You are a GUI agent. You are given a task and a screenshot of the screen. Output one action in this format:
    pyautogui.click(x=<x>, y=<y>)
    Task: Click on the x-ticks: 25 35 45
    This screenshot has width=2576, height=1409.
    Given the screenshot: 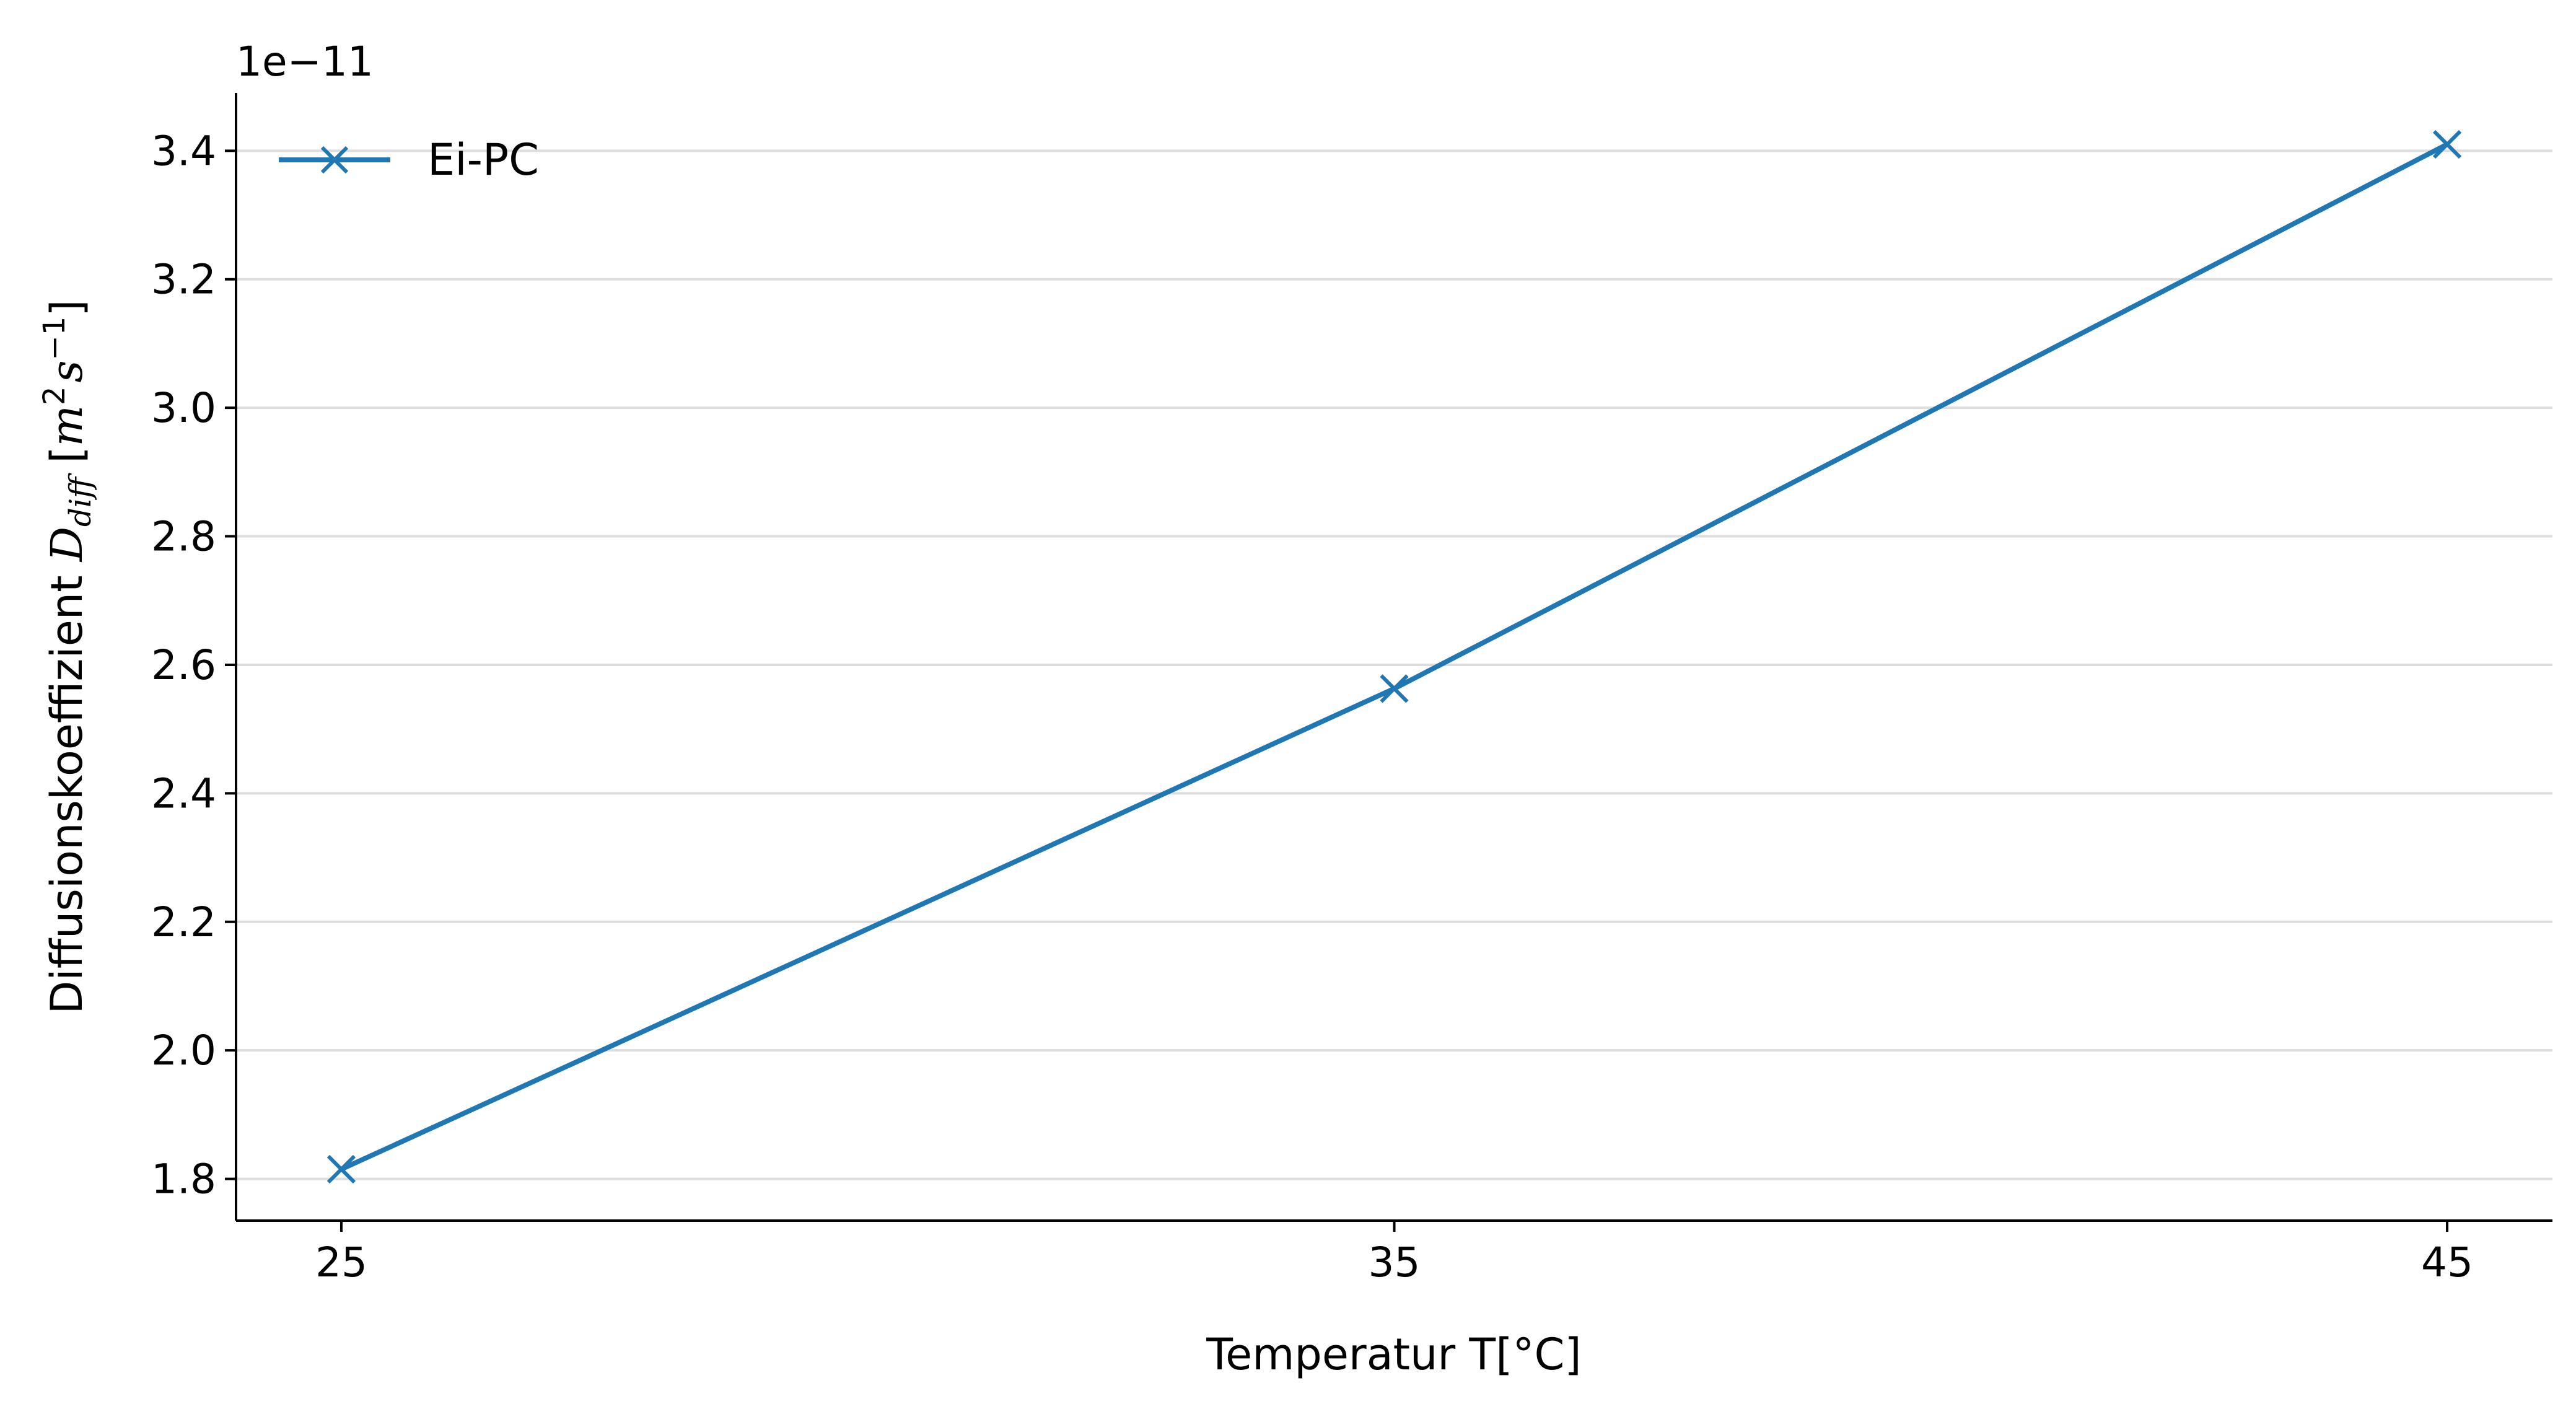 What is the action you would take?
    pyautogui.click(x=1394, y=1253)
    